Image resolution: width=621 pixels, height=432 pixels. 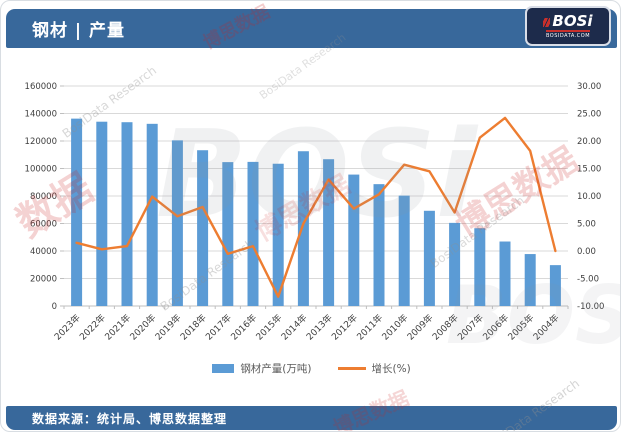 I want to click on bar-2017年, so click(x=228, y=234).